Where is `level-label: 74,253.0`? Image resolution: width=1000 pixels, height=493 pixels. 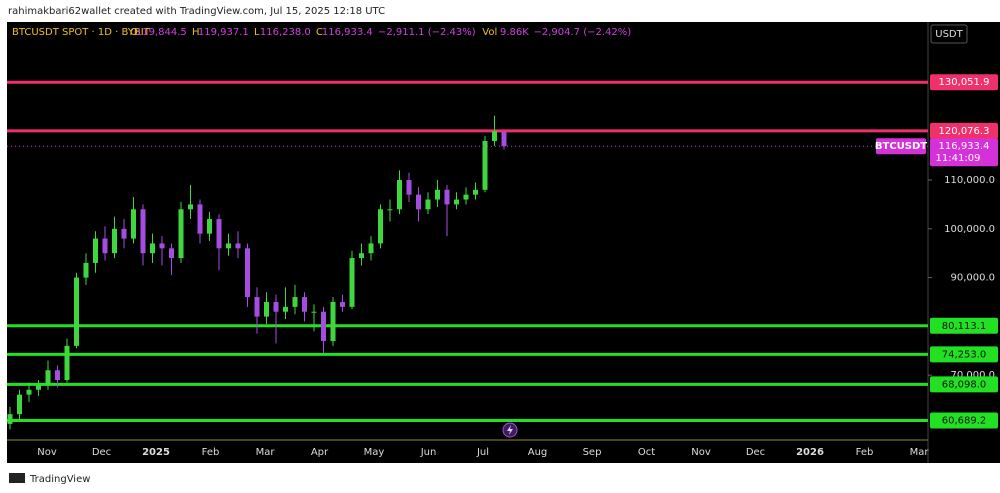 level-label: 74,253.0 is located at coordinates (964, 354).